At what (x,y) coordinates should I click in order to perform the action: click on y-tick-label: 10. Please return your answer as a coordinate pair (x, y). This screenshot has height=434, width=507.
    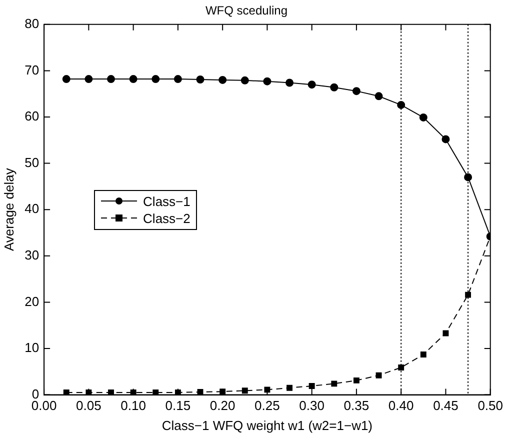
    Looking at the image, I should click on (32, 348).